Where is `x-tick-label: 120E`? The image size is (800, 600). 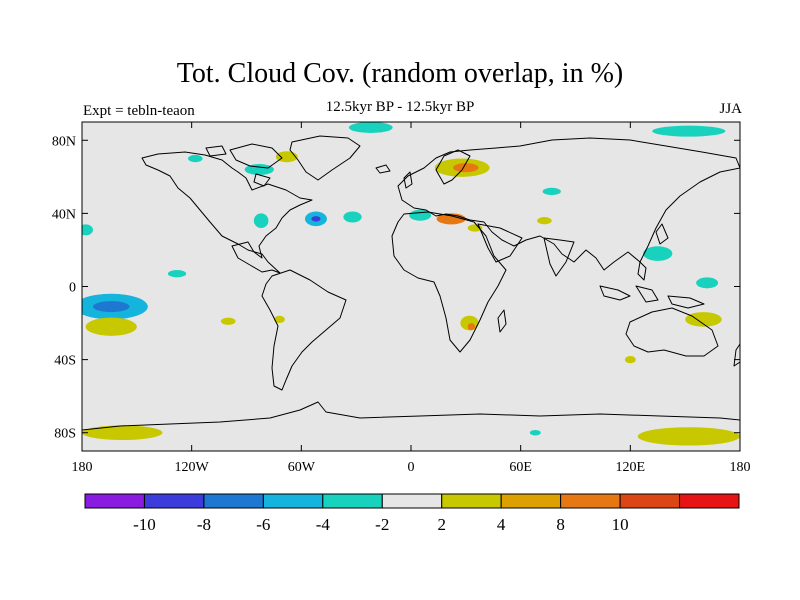
x-tick-label: 120E is located at coordinates (631, 467).